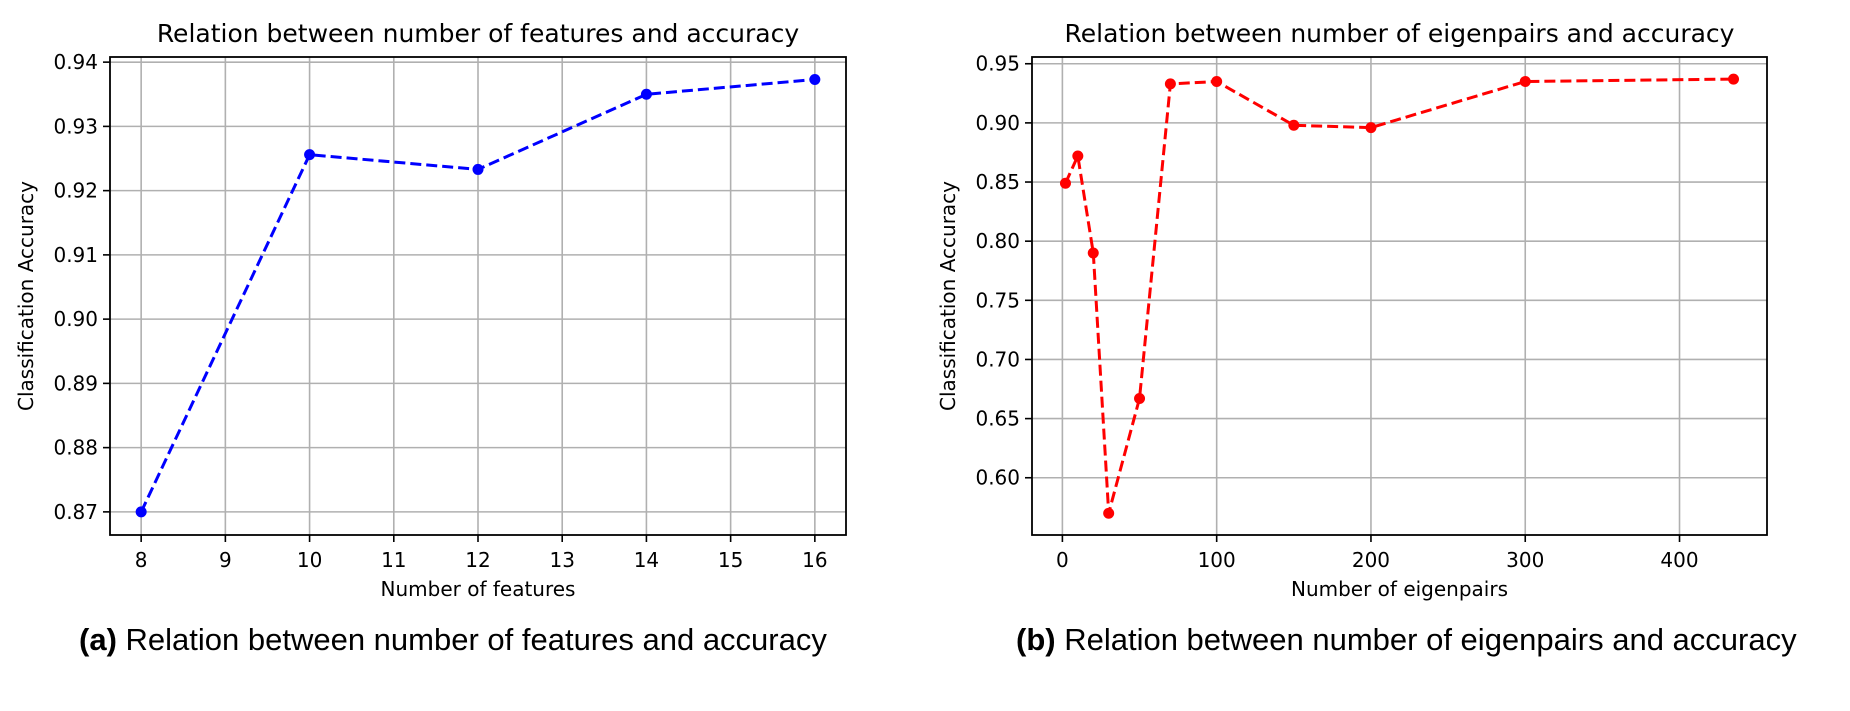 The width and height of the screenshot is (1850, 711). I want to click on y-tick-label-3: 0.90, so click(75, 319).